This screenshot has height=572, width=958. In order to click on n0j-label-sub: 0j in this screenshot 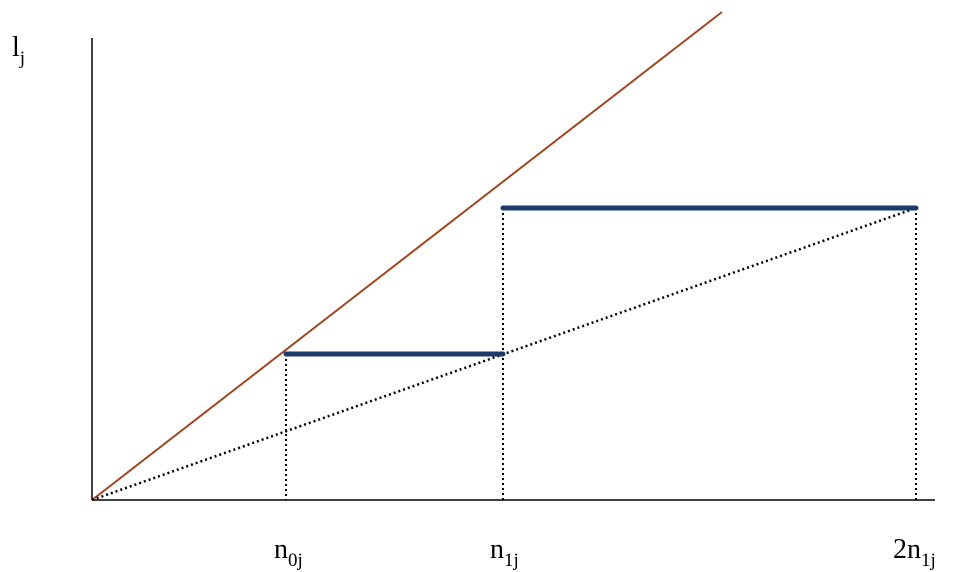, I will do `click(295, 560)`.